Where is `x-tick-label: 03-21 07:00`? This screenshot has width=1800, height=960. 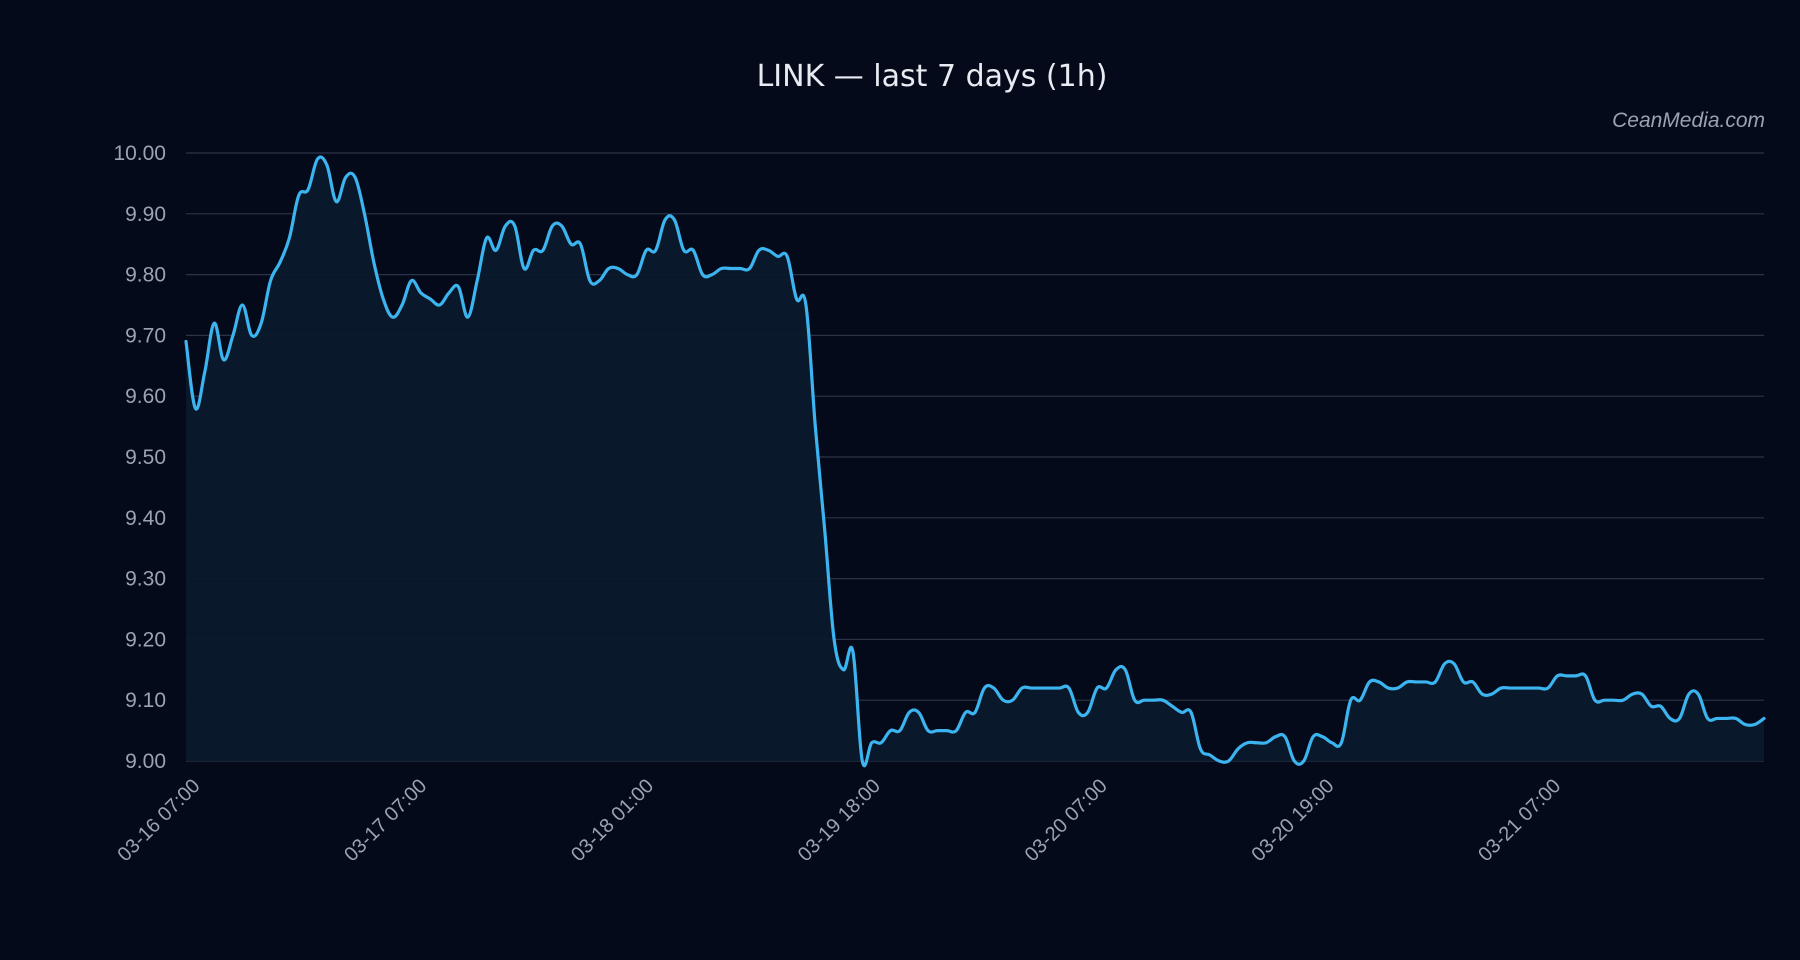
x-tick-label: 03-21 07:00 is located at coordinates (1519, 820).